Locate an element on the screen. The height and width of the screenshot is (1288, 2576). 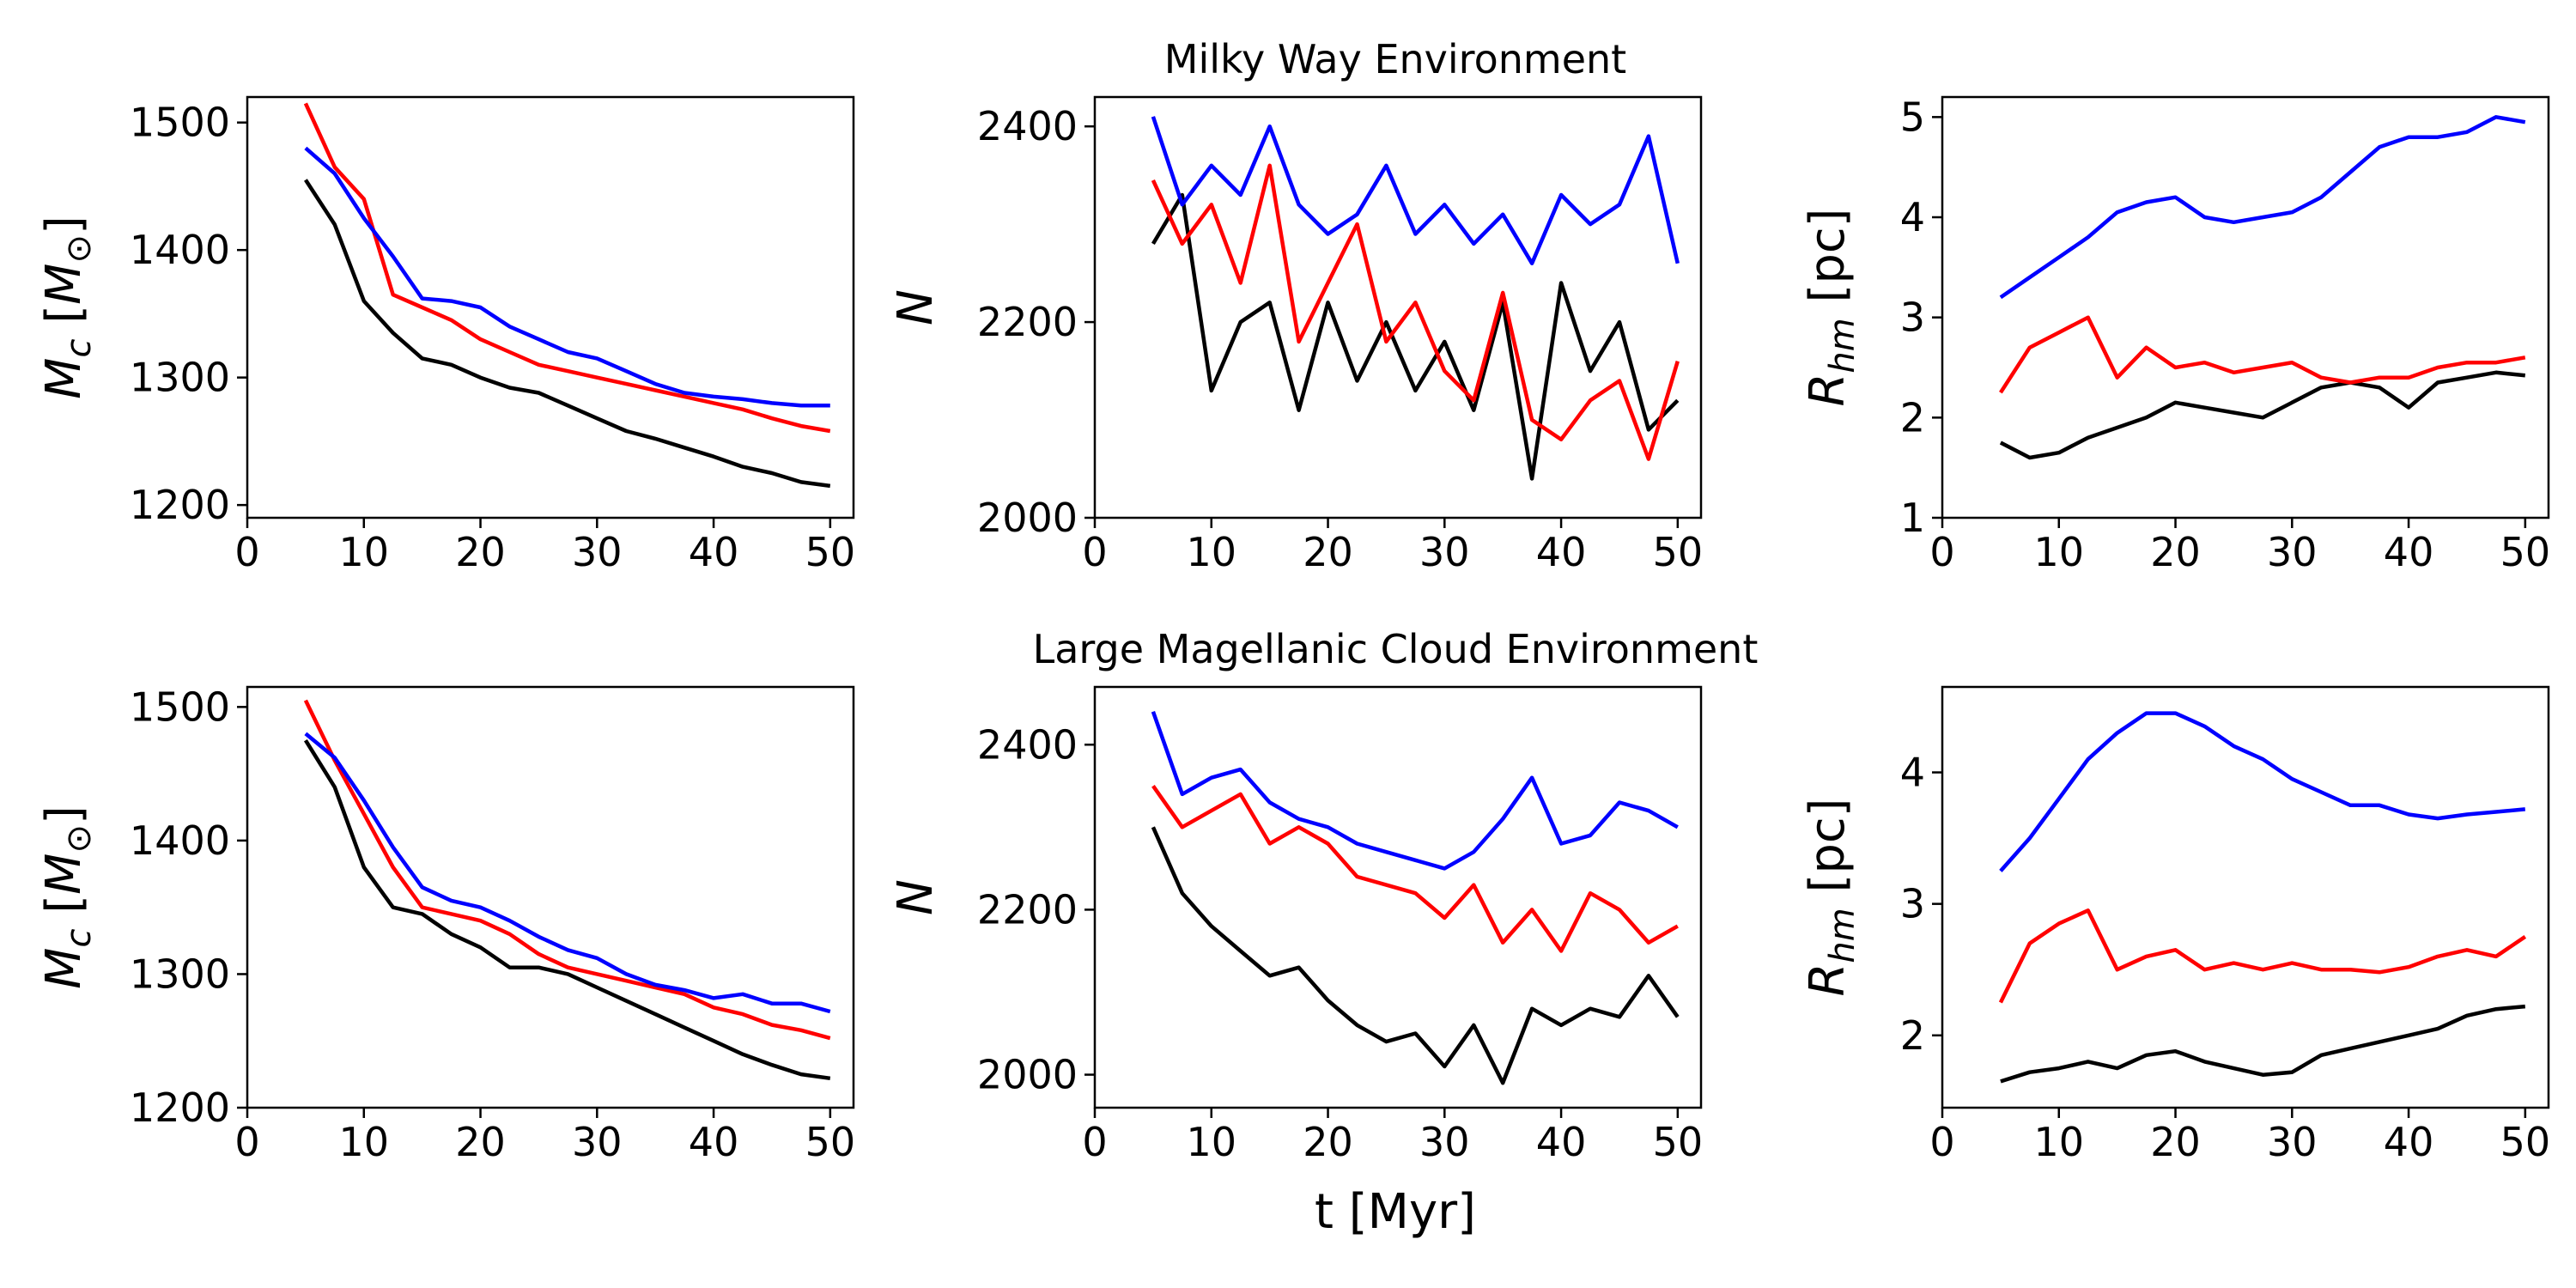
panel-1-1: 0 10 20 30 40 50 2000 2200 2400 N is located at coordinates (1296, 925).